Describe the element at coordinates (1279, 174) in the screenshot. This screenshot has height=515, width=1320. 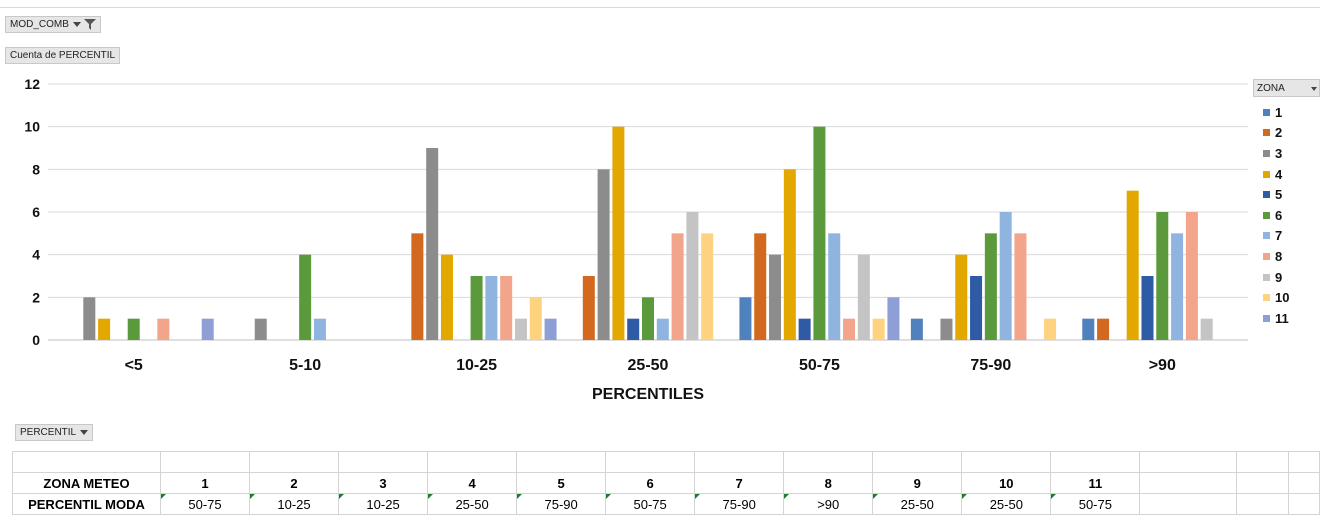
I see `legend-label: 4` at that location.